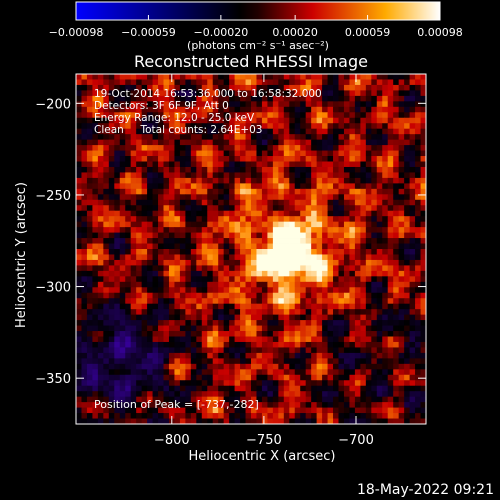 This screenshot has height=500, width=500. What do you see at coordinates (76, 32) in the screenshot?
I see `colorbar-tick-label: −0.00098` at bounding box center [76, 32].